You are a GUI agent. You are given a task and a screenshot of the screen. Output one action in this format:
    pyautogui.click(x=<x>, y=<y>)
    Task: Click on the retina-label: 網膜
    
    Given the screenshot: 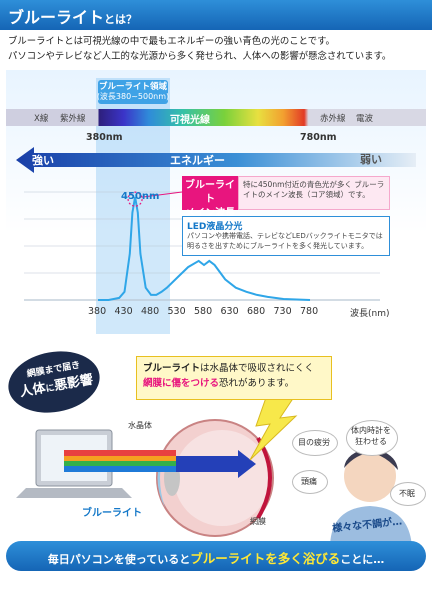 What is the action you would take?
    pyautogui.click(x=258, y=521)
    